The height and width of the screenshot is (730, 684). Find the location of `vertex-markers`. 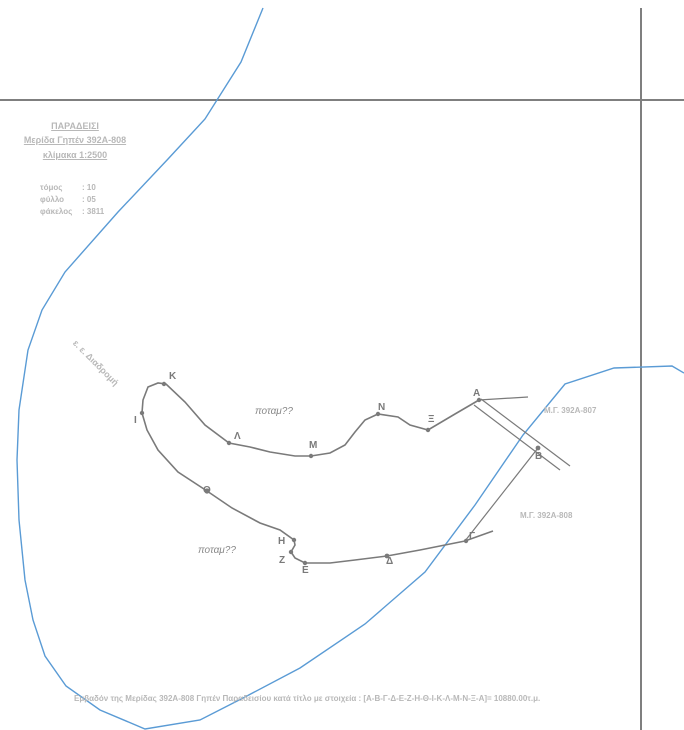

vertex-markers is located at coordinates (340, 473).